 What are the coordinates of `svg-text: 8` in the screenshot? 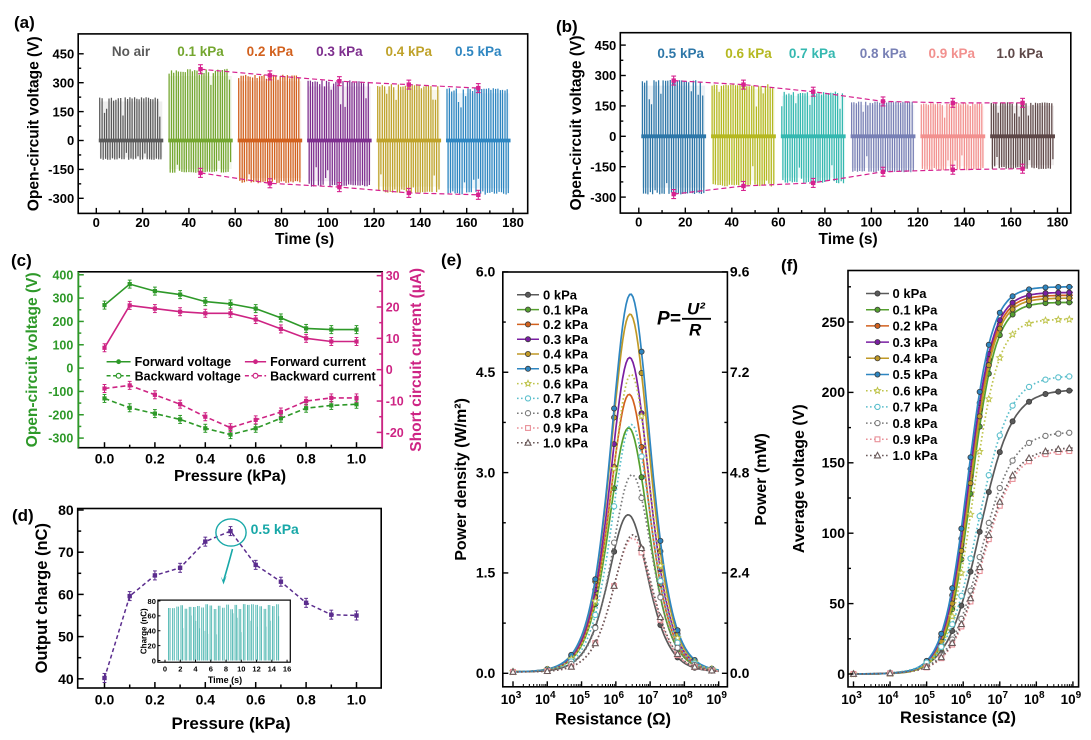 It's located at (226, 669).